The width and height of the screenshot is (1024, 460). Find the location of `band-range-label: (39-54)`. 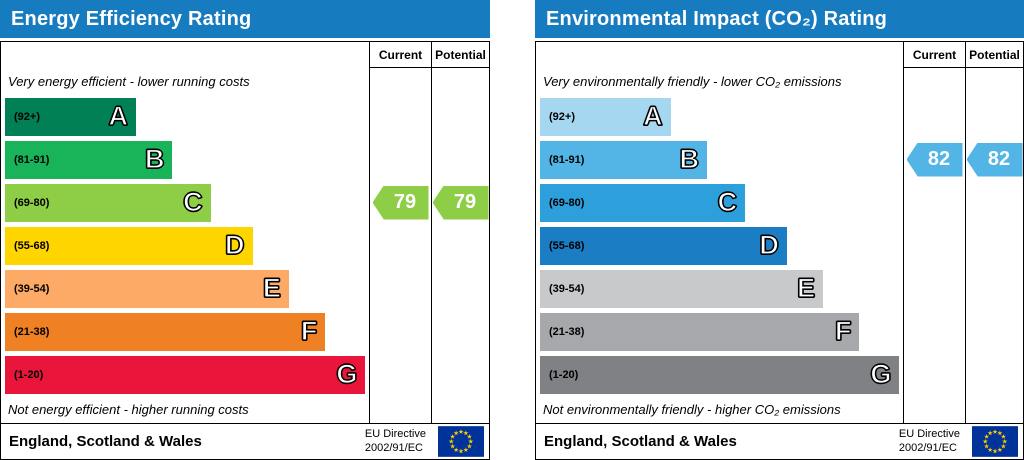

band-range-label: (39-54) is located at coordinates (567, 288).